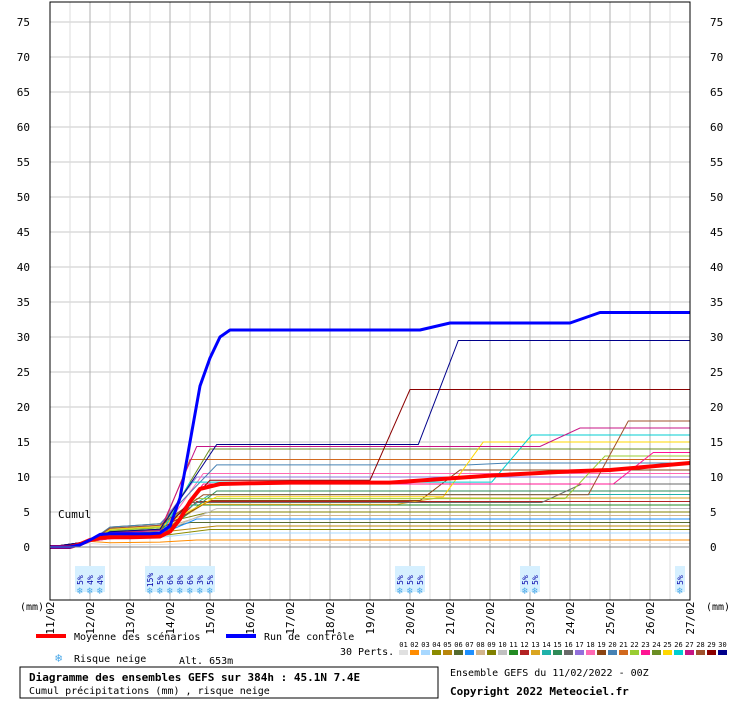 The image size is (740, 704). What do you see at coordinates (590, 645) in the screenshot?
I see `pert-number: 18` at bounding box center [590, 645].